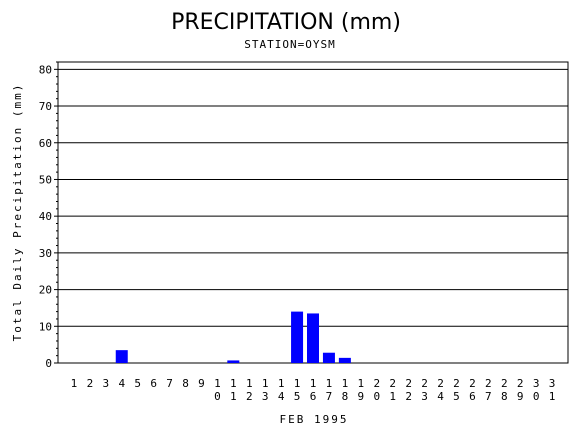 This screenshot has width=570, height=430. Describe the element at coordinates (286, 22) in the screenshot. I see `chart-title: PRECIPITATION (mm)` at that location.